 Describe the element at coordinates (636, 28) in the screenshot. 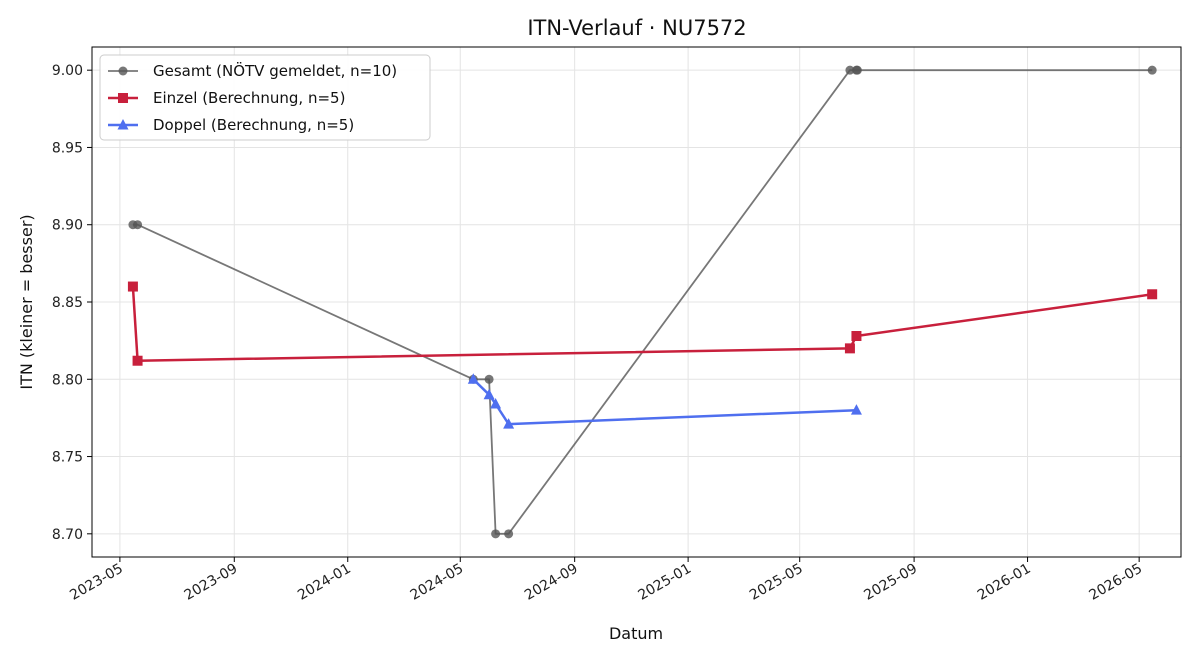

I see `chart-title: ITN-Verlauf · NU7572` at that location.